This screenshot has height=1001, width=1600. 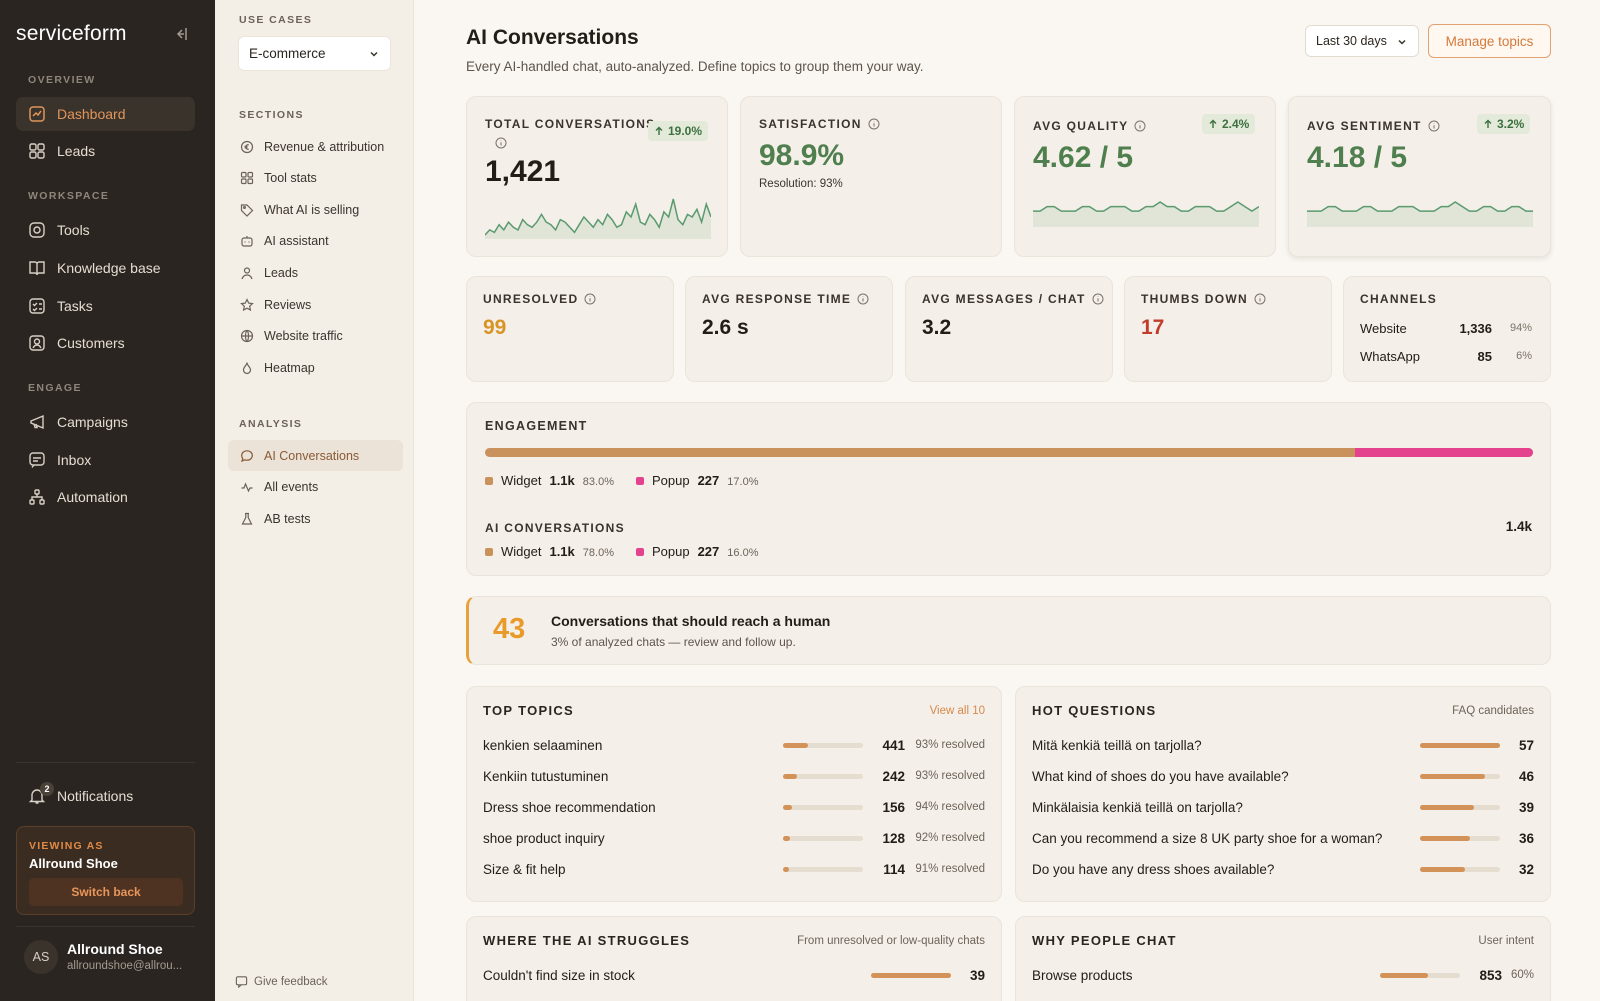 What do you see at coordinates (734, 975) in the screenshot?
I see `list-item: Couldn't find size in stock 39` at bounding box center [734, 975].